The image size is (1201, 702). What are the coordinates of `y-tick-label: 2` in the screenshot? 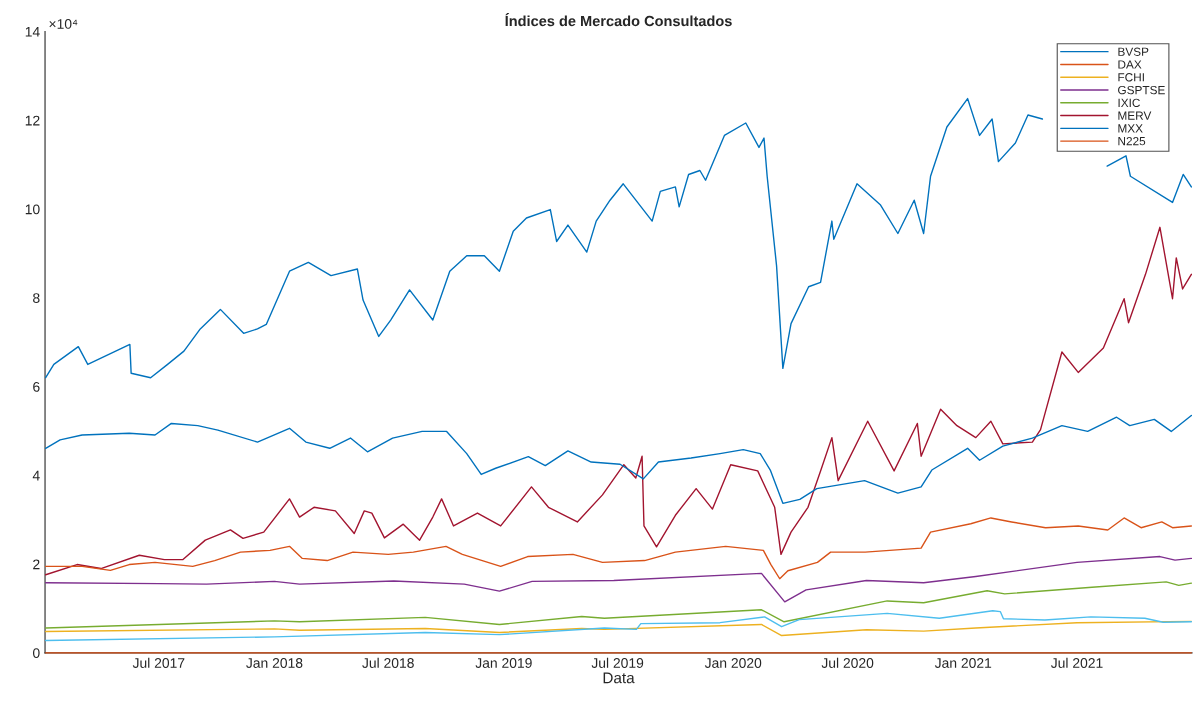 It's located at (36, 564).